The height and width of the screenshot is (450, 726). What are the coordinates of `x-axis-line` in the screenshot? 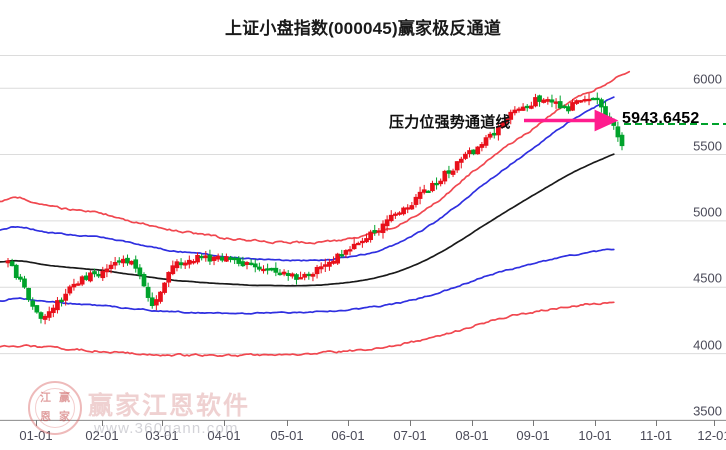 It's located at (363, 420).